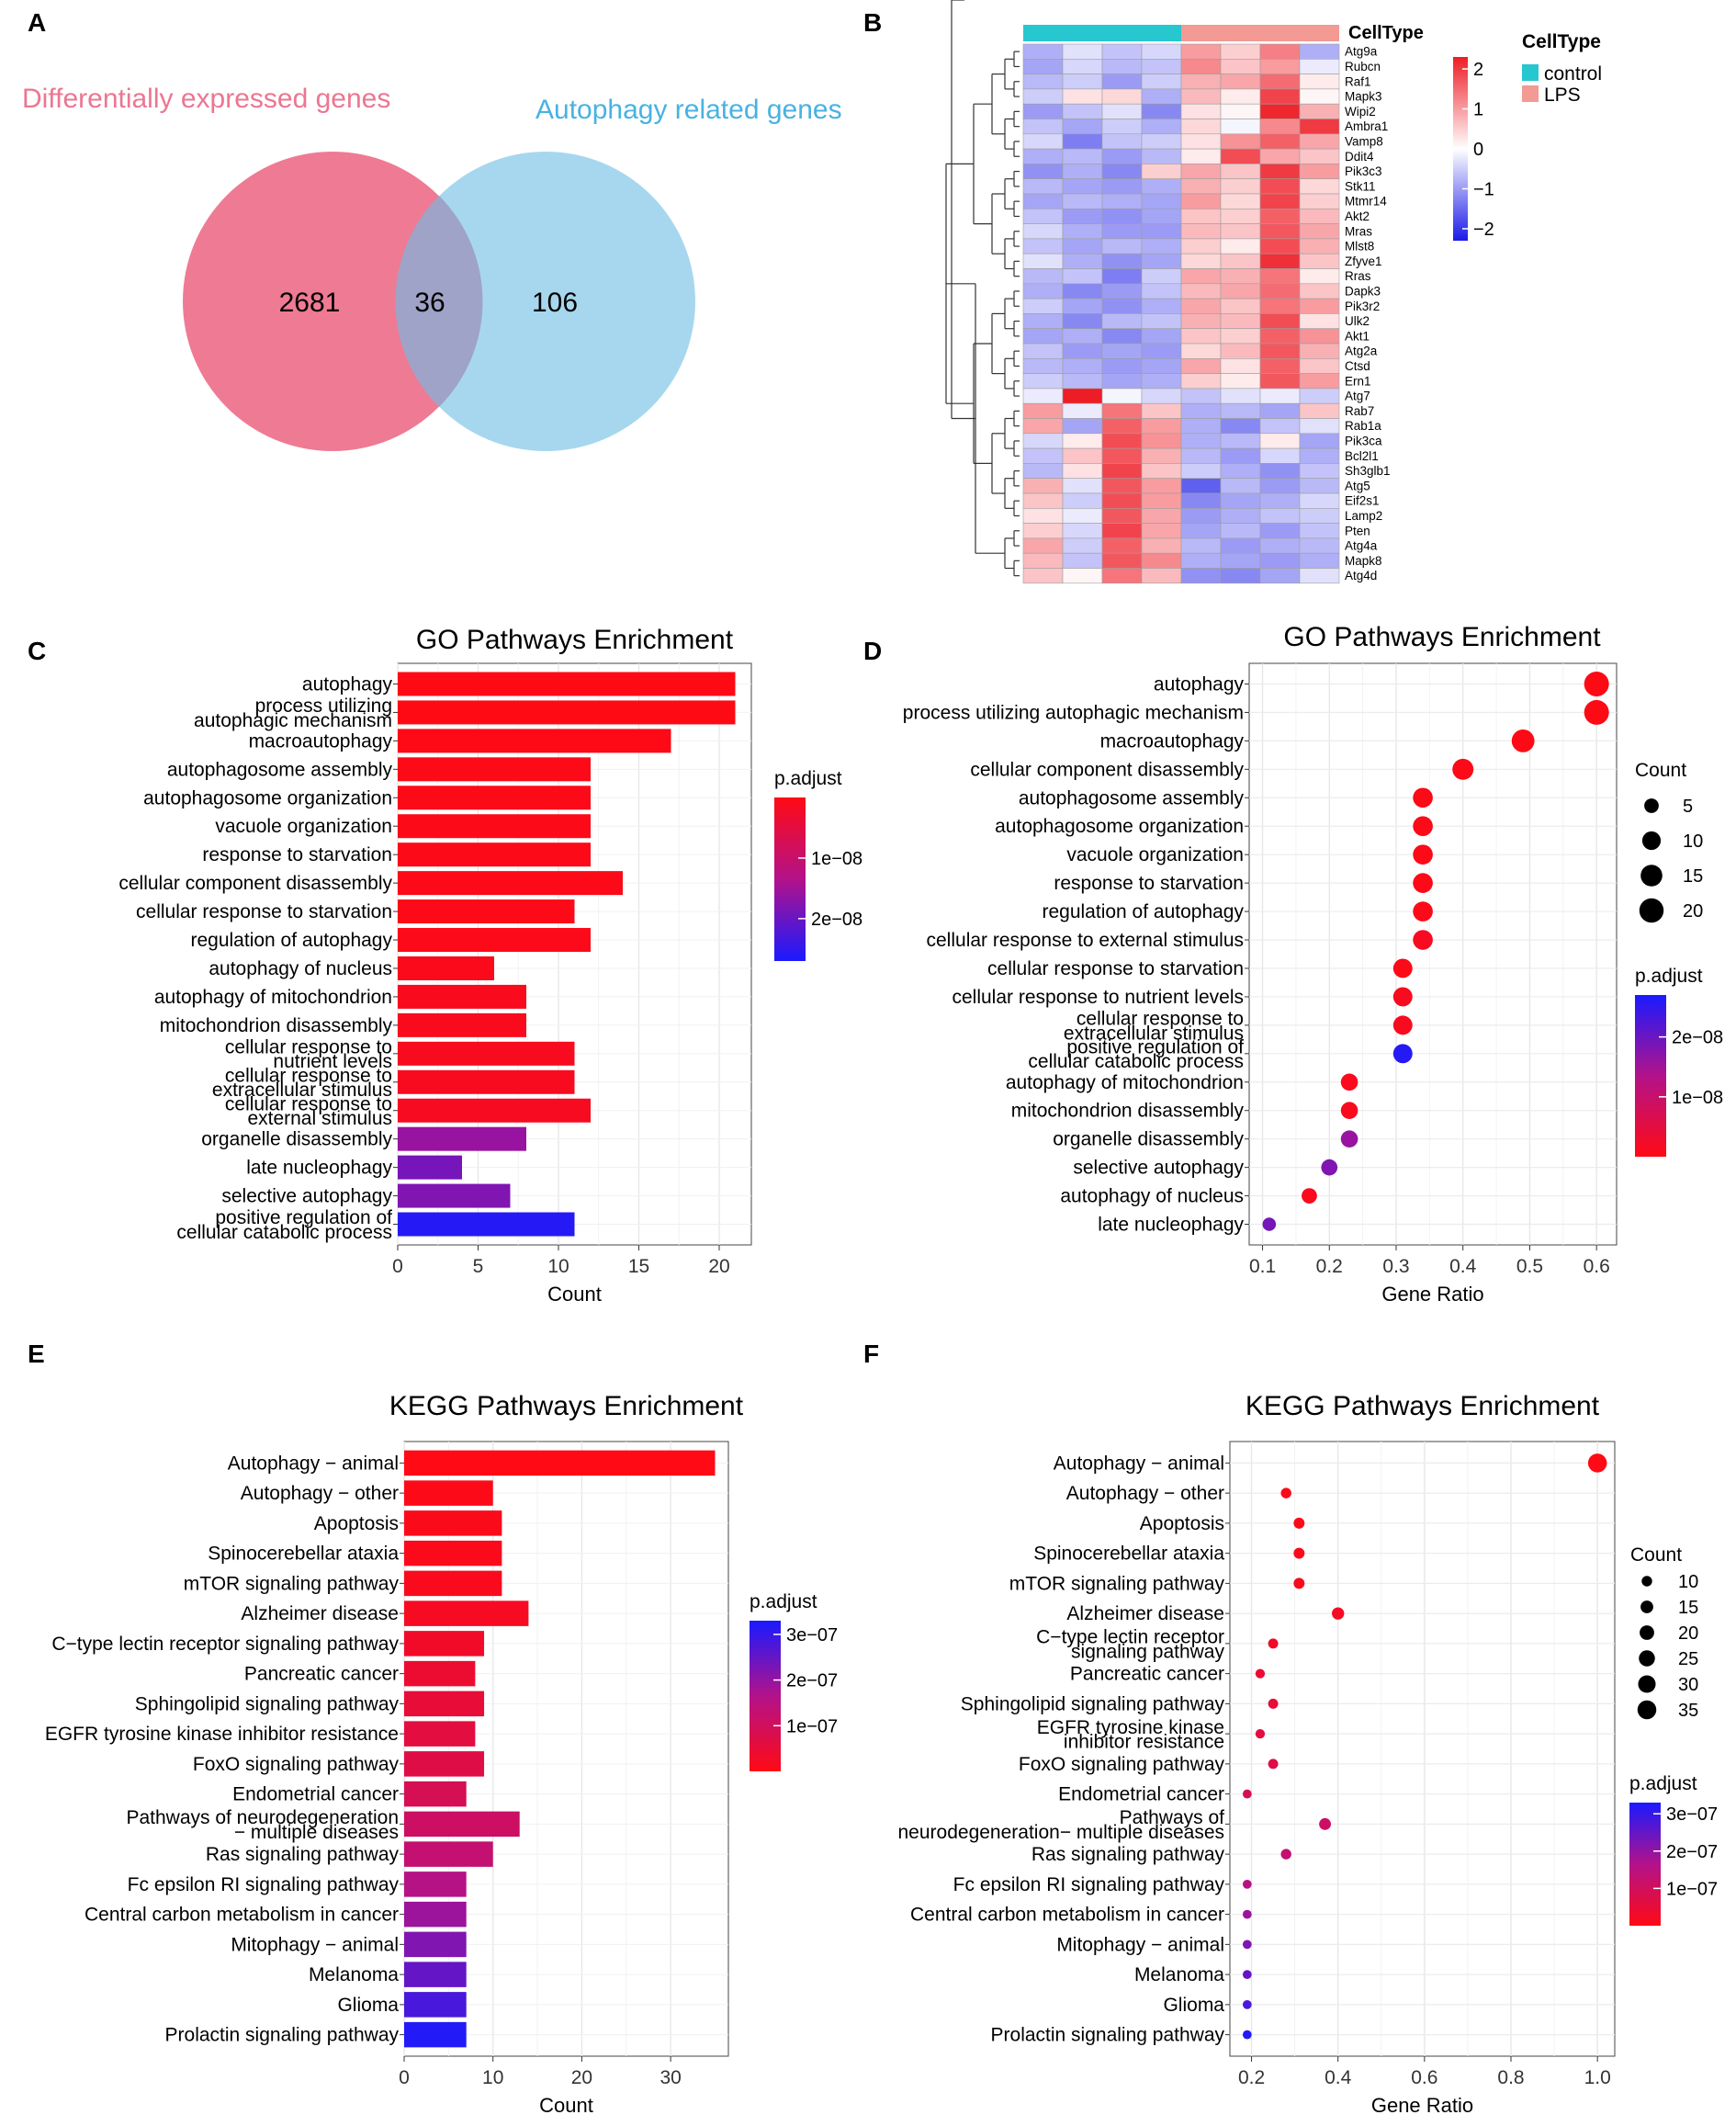 The image size is (1736, 2126). Describe the element at coordinates (303, 1554) in the screenshot. I see `category-label: Spinocerebellar ataxia` at that location.